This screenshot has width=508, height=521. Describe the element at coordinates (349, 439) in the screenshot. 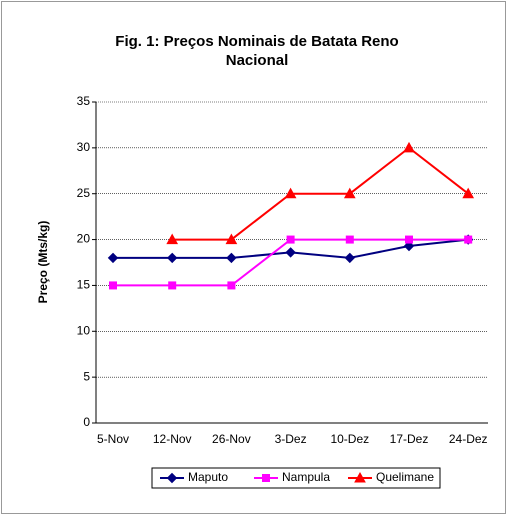

I see `x-tick-label: 10-Dez` at that location.